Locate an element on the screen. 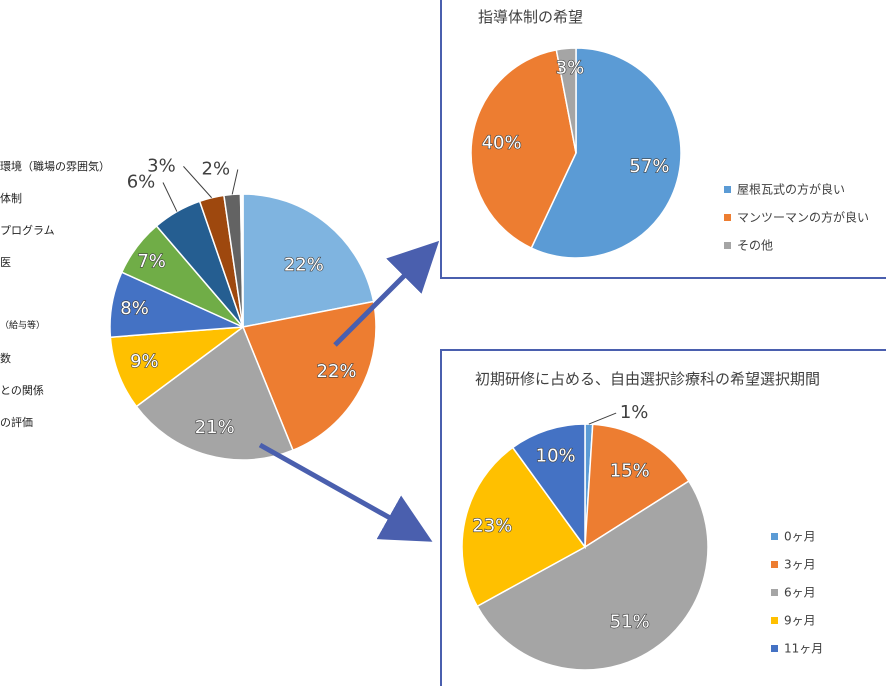  left-legend-item: （給与等） is located at coordinates (23, 326).